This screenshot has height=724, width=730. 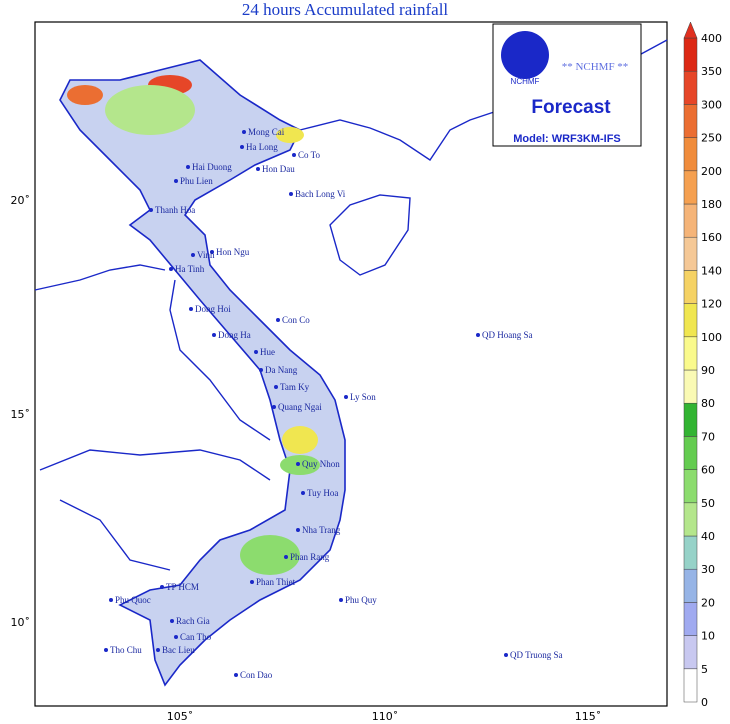 I want to click on place-label: Hue, so click(x=267, y=352).